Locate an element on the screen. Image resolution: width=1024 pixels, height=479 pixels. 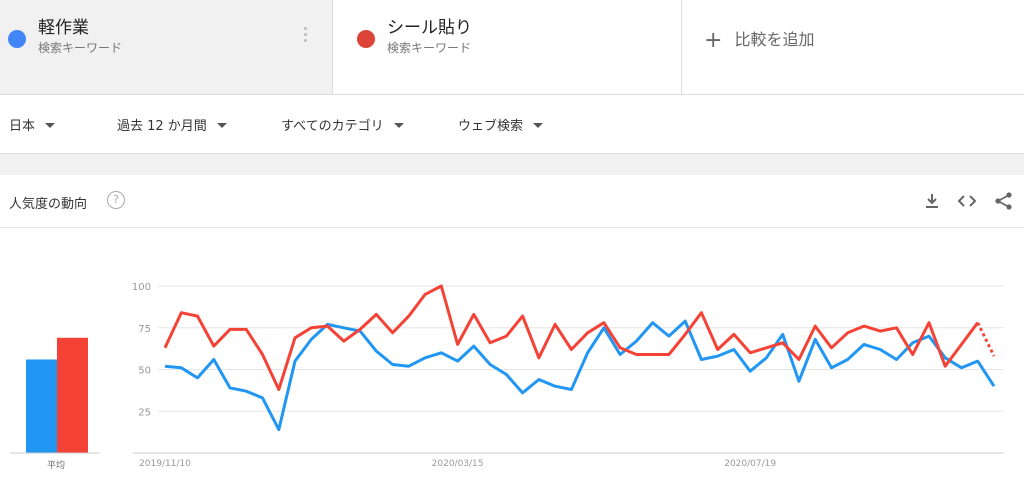
help-icon: ? is located at coordinates (116, 200).